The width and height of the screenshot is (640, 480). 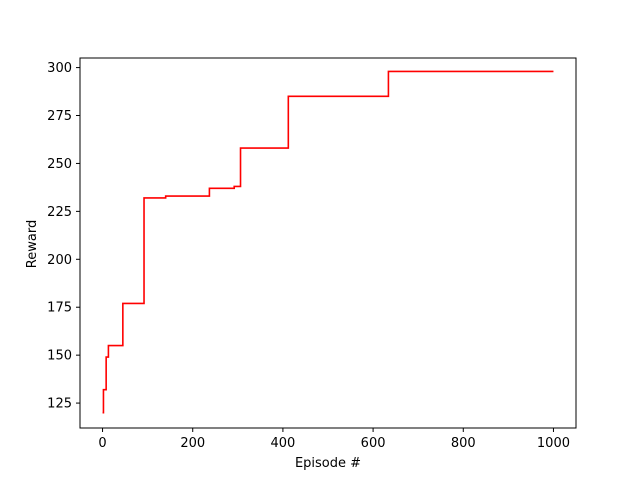 I want to click on y-tick-label: 250, so click(x=59, y=164).